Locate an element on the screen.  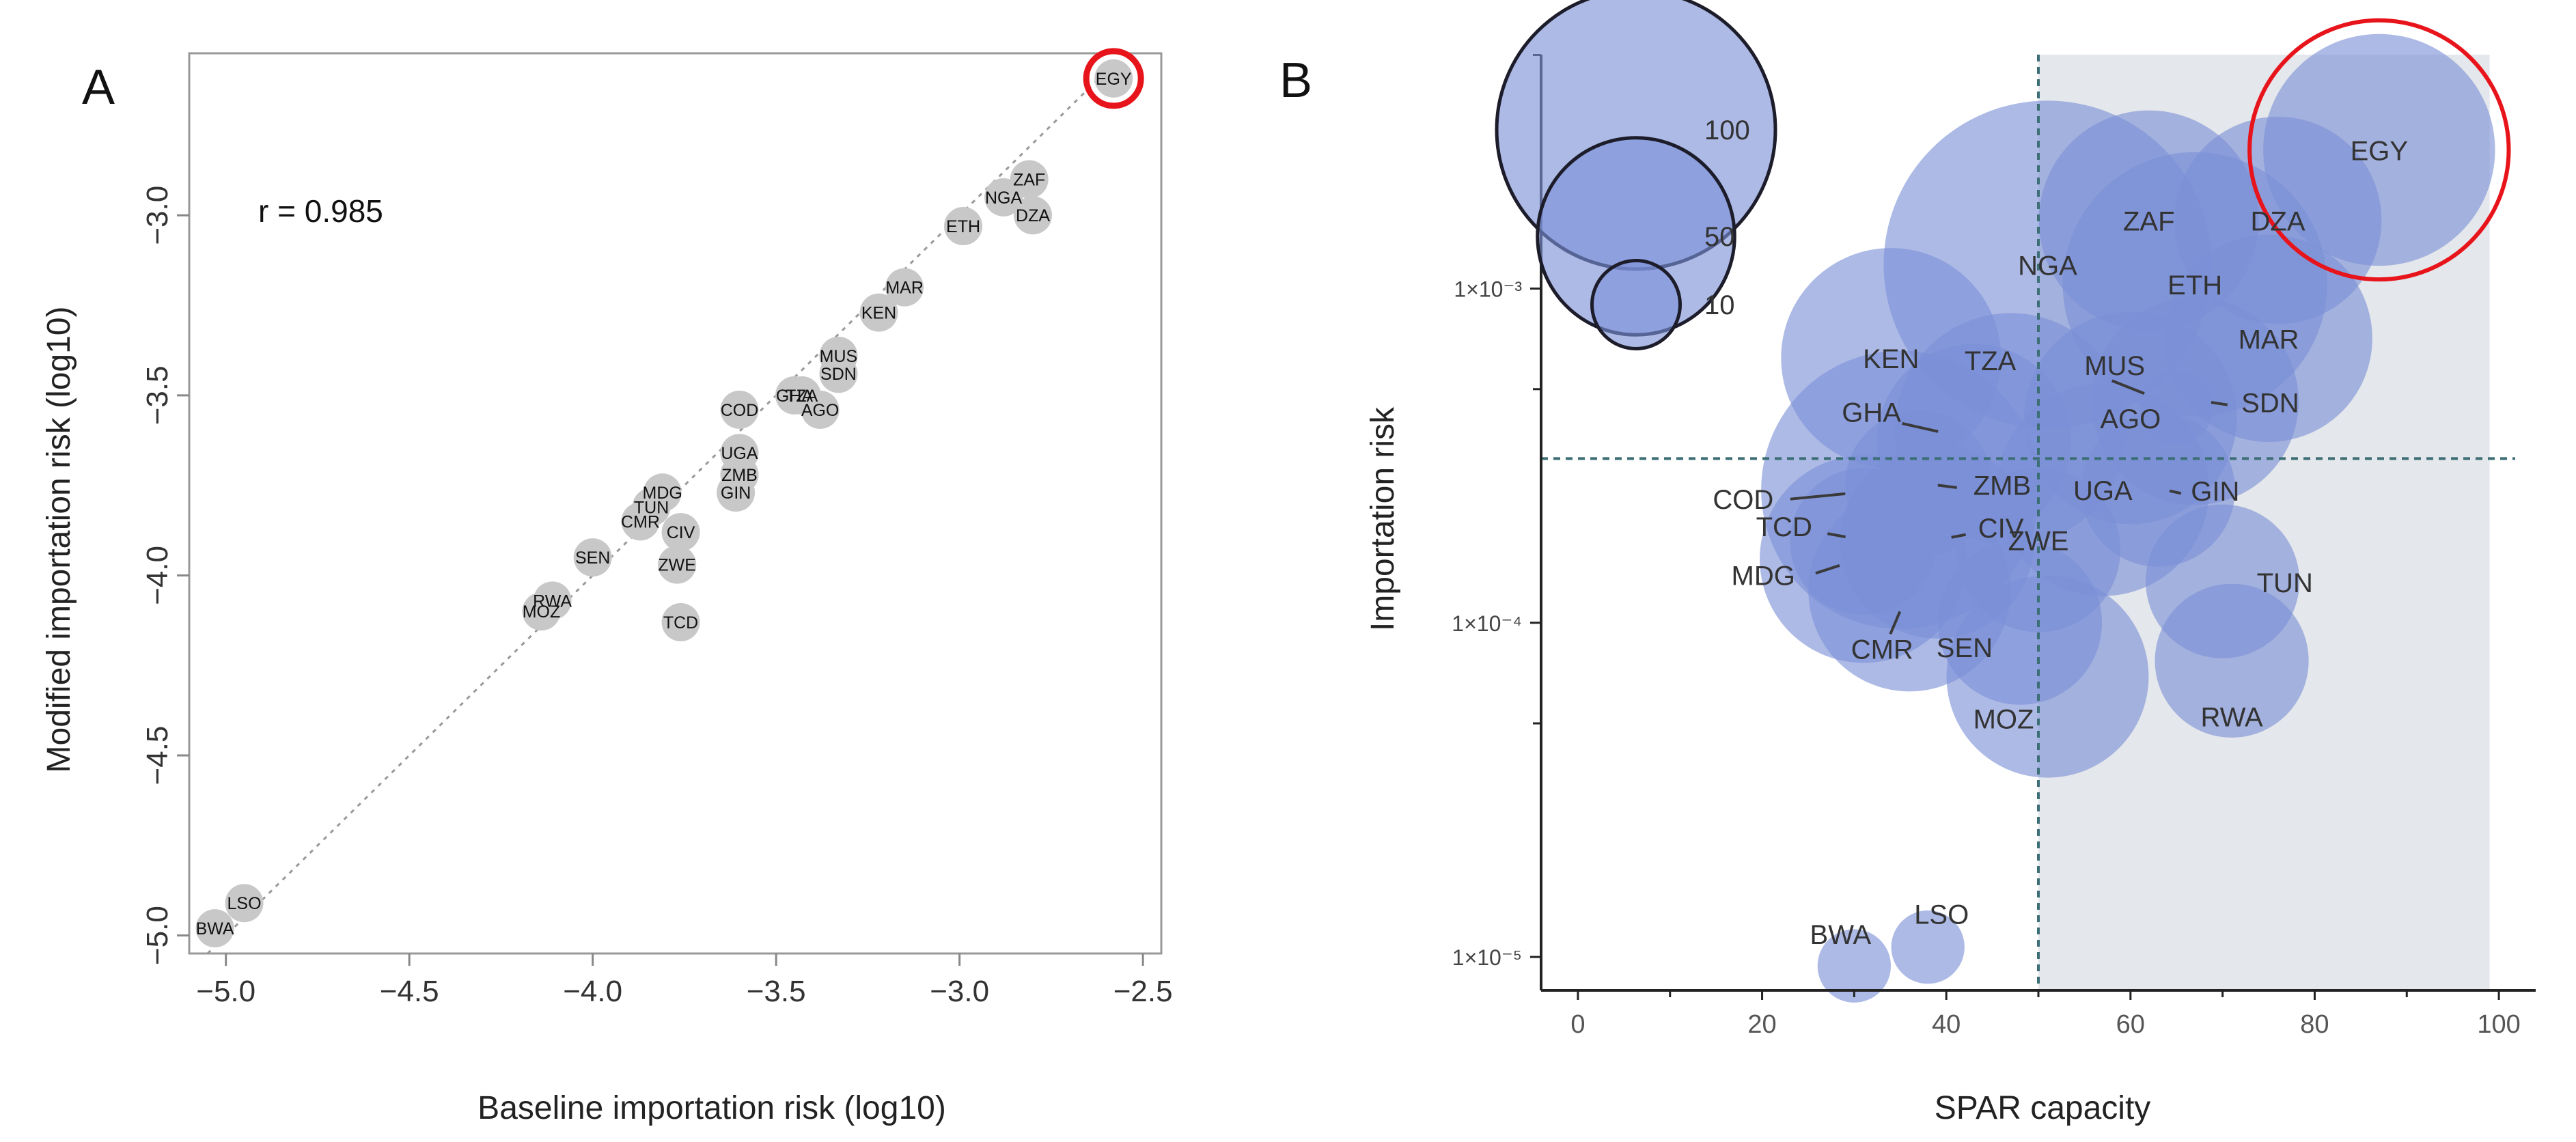
panel-b-point-label: SEN is located at coordinates (1965, 648).